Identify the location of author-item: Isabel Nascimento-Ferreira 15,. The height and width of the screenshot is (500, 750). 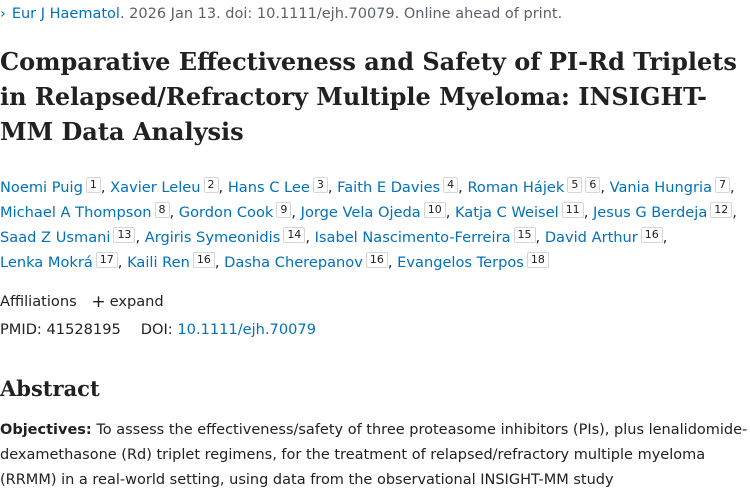
(427, 236).